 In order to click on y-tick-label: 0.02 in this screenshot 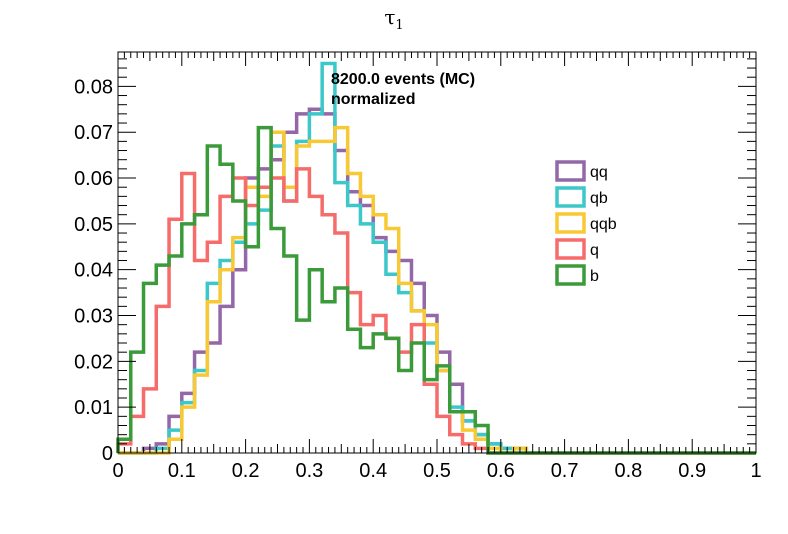, I will do `click(93, 362)`.